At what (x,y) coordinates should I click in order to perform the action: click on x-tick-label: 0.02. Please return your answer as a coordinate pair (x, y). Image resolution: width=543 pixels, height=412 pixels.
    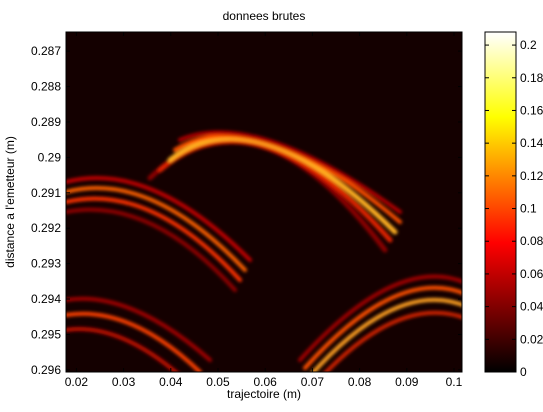
    Looking at the image, I should click on (77, 382).